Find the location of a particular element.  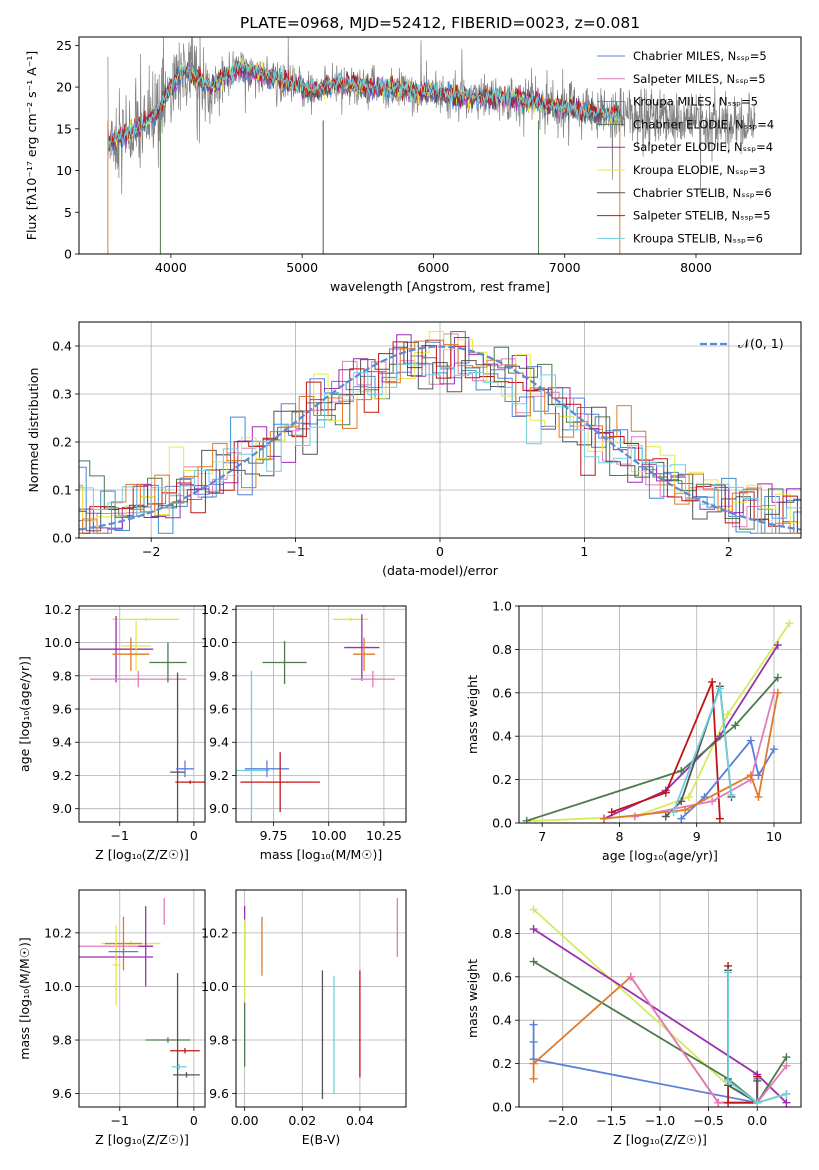

legend-label-1: Salpeter MILES, Nₛₛₚ=5 is located at coordinates (699, 79).